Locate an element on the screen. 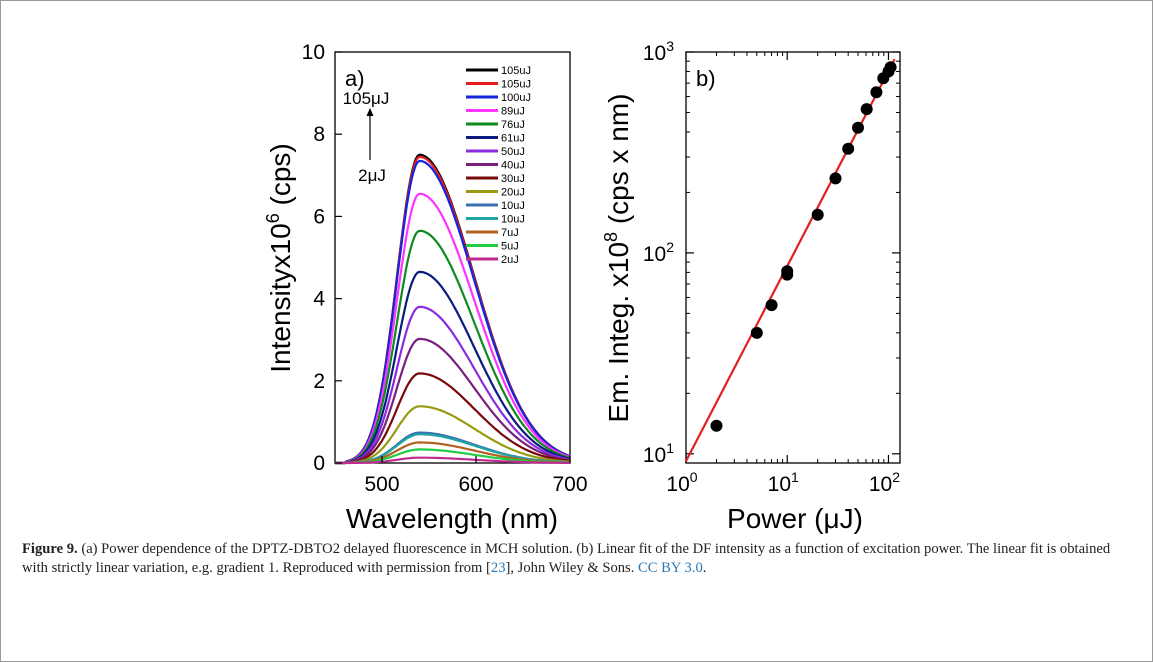 The height and width of the screenshot is (662, 1153). panel-b-frame is located at coordinates (793, 257).